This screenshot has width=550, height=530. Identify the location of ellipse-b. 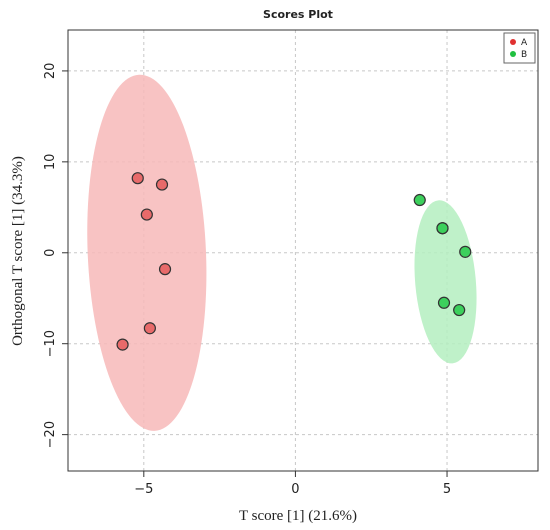
(445, 282).